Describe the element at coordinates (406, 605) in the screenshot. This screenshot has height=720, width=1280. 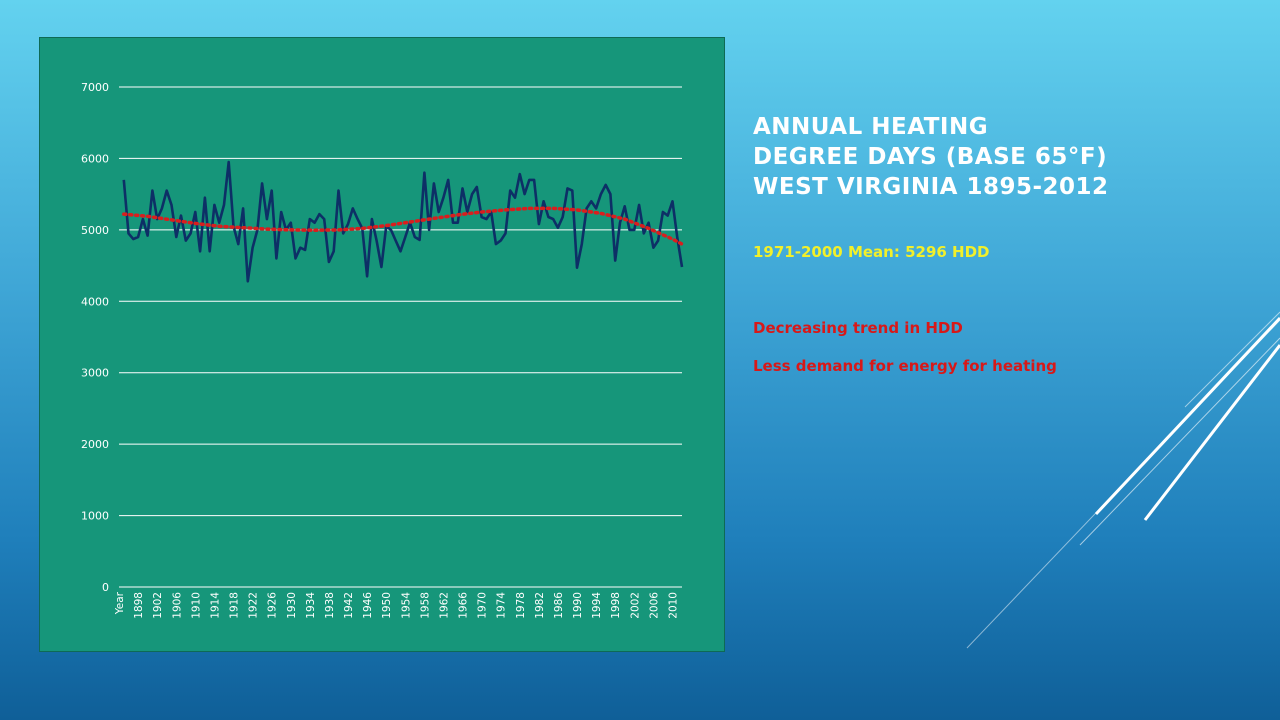
I see `x-tick-label: 1954` at that location.